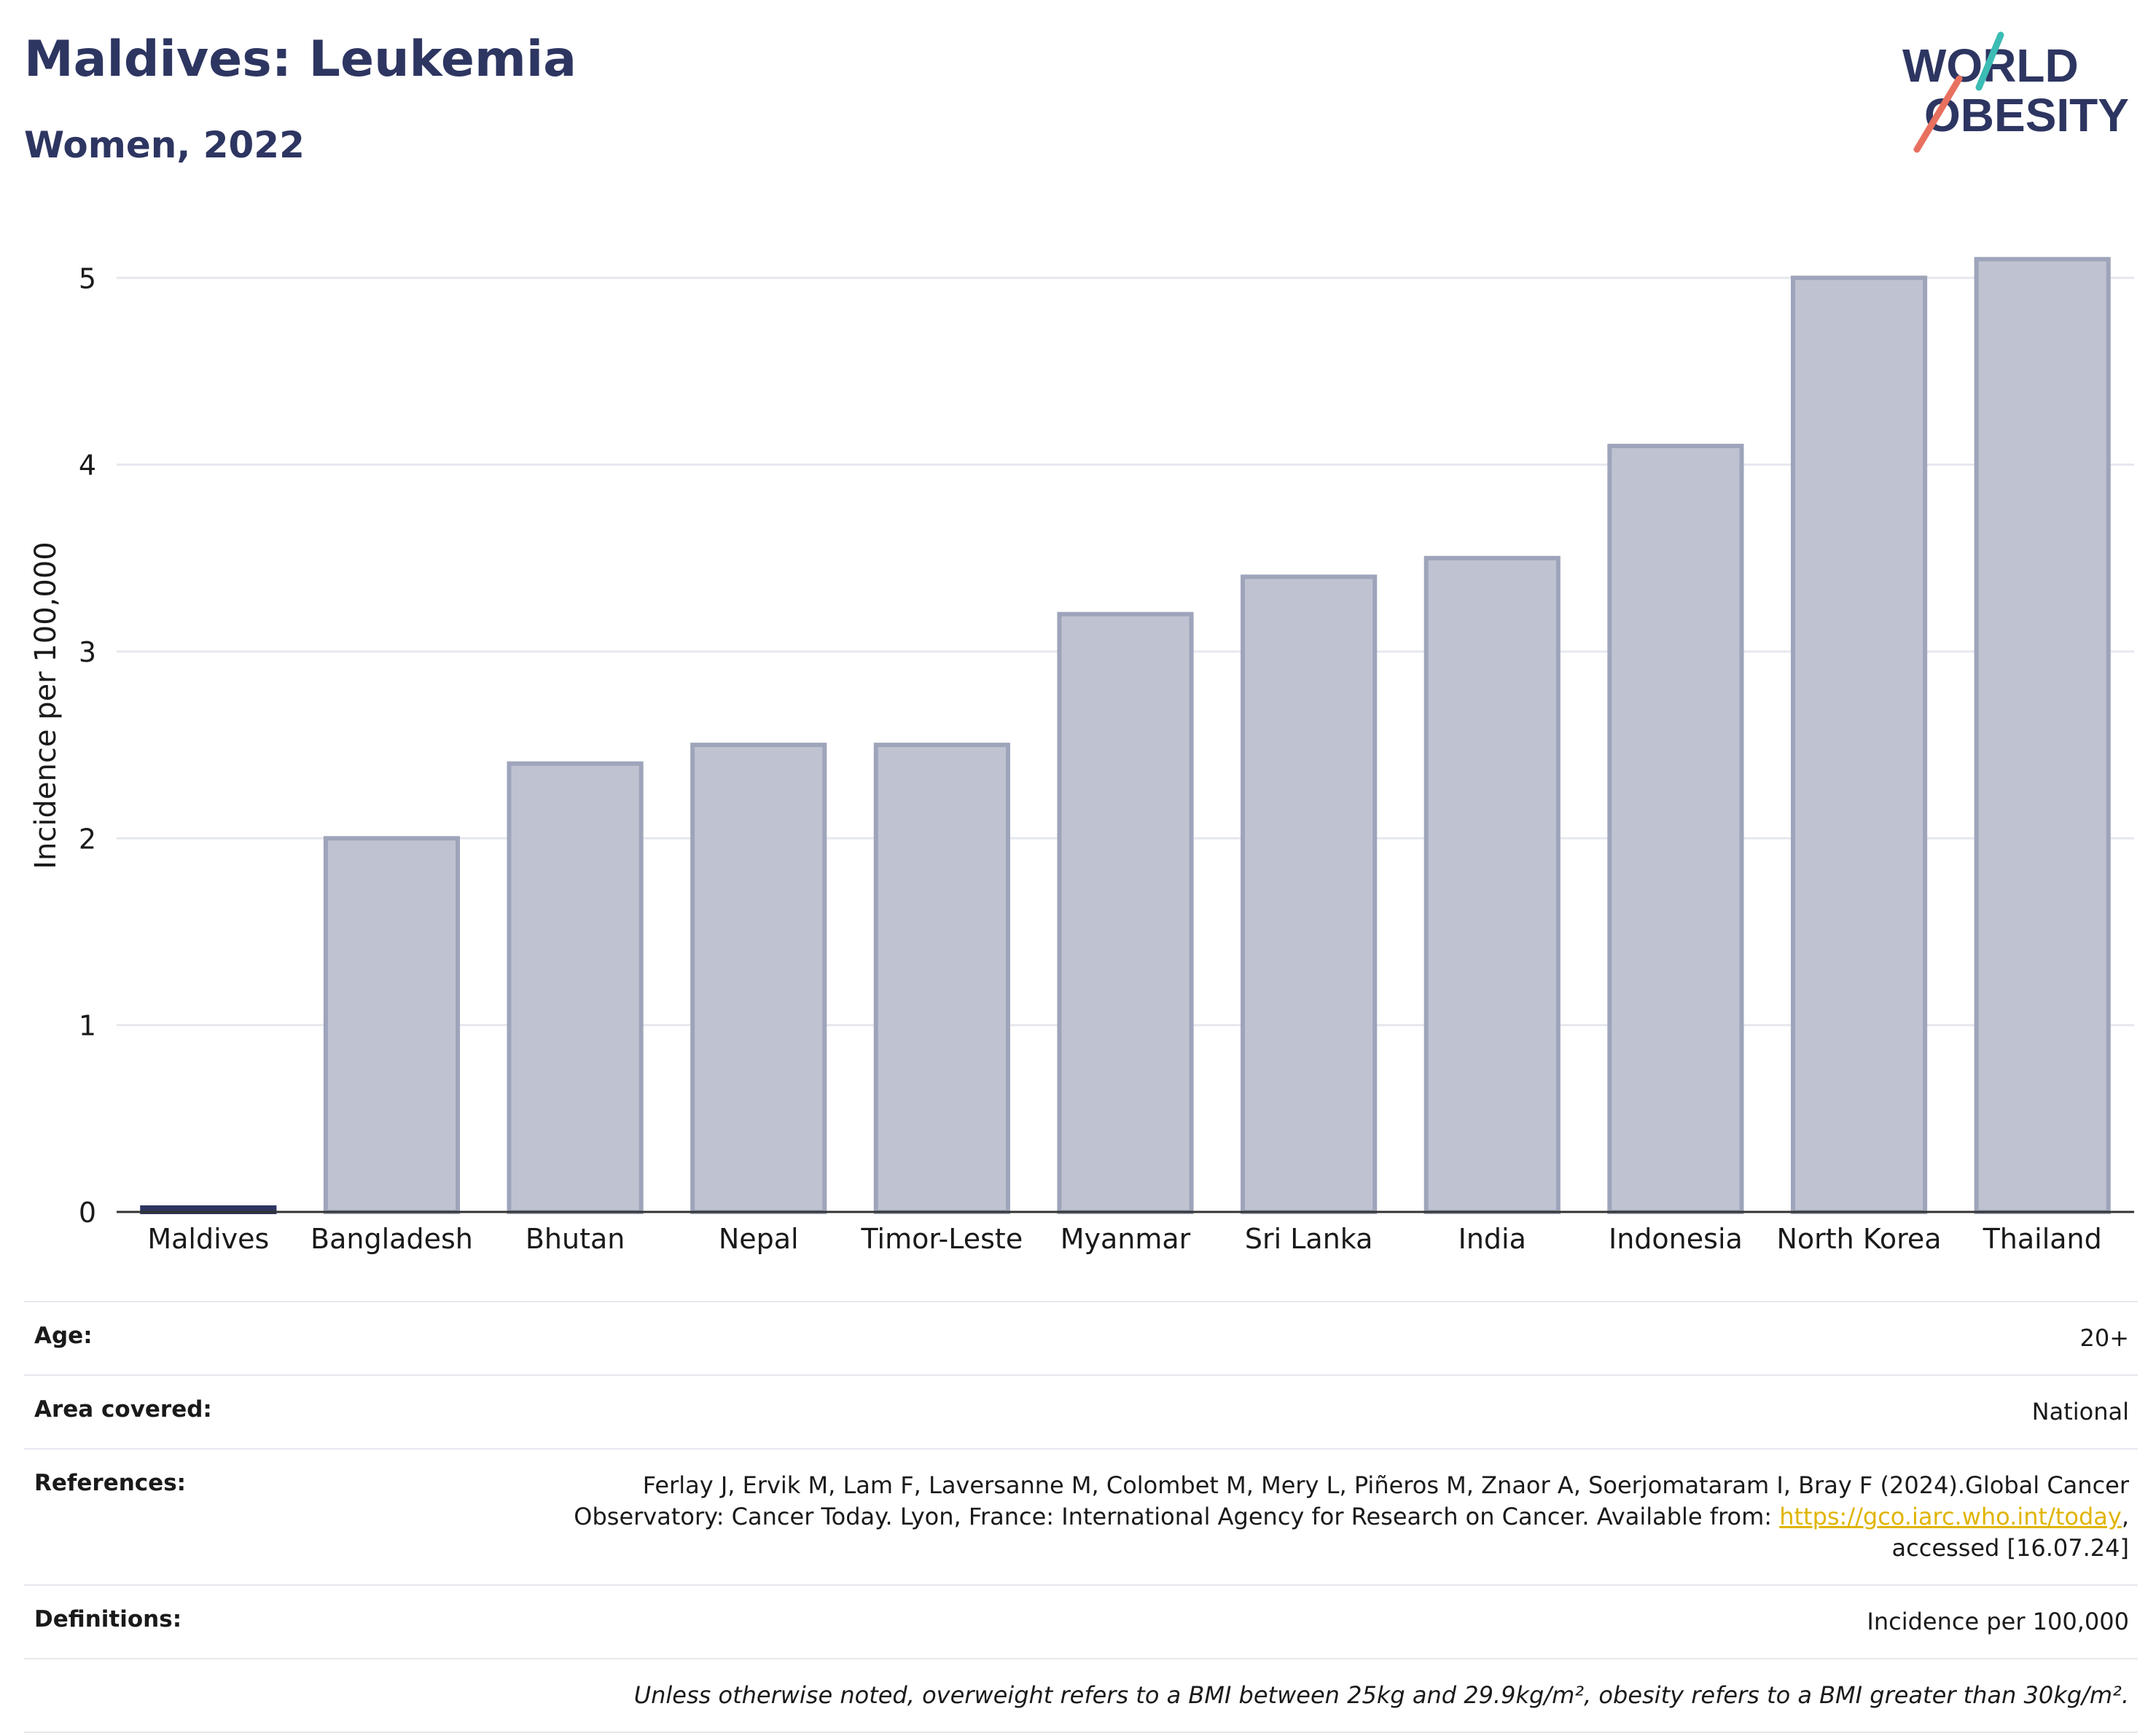 Image resolution: width=2156 pixels, height=1733 pixels. Describe the element at coordinates (301, 60) in the screenshot. I see `page-title: Maldives: Leukemia` at that location.